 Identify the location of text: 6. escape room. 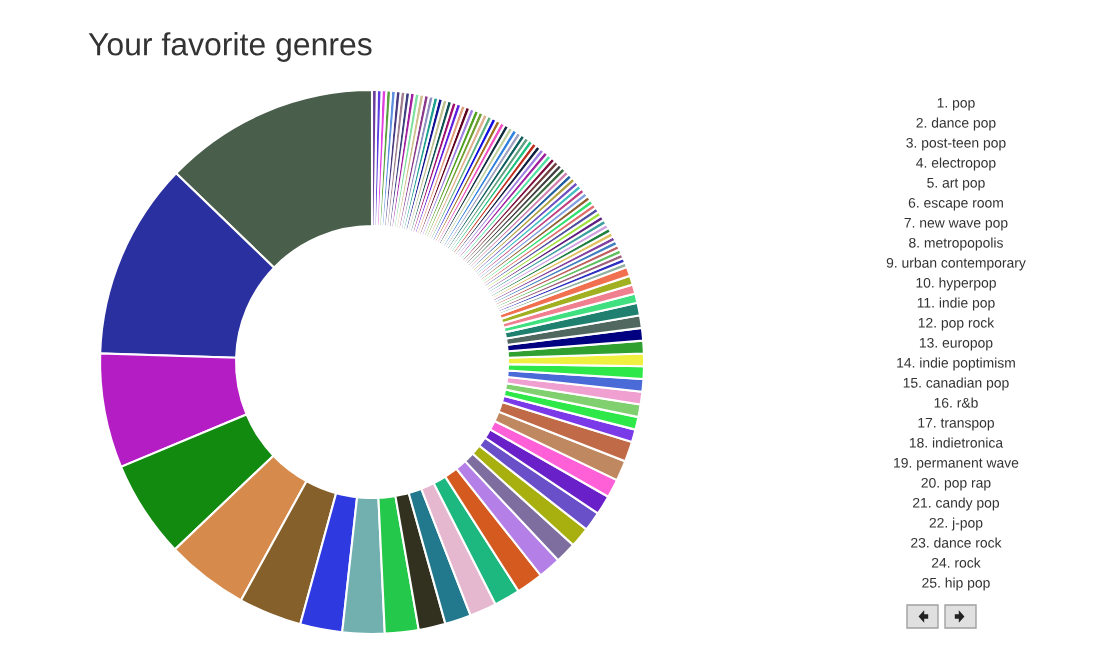
(955, 204).